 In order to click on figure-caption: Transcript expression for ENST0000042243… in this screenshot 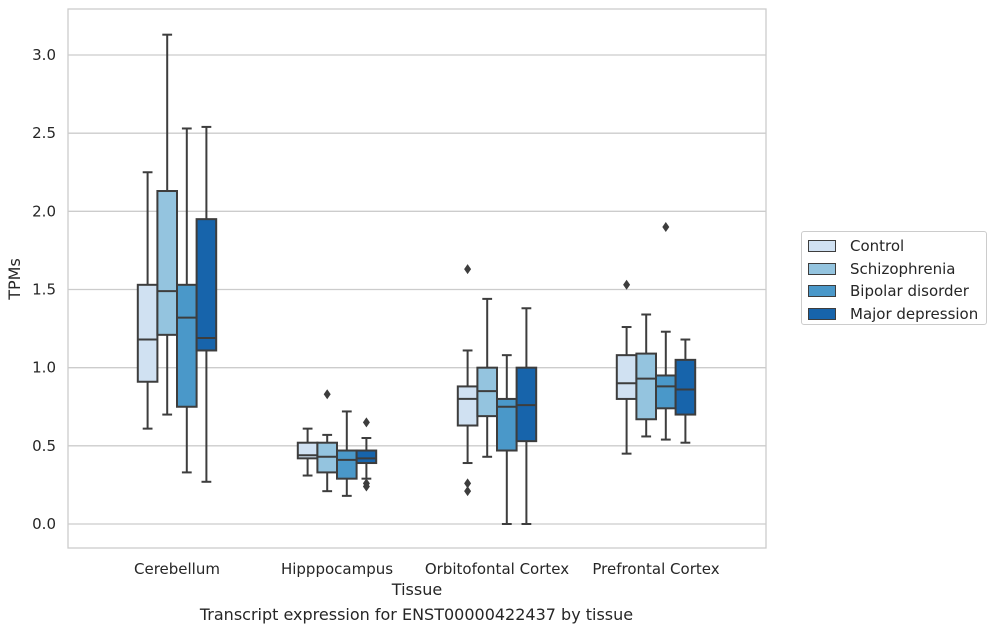, I will do `click(416, 614)`.